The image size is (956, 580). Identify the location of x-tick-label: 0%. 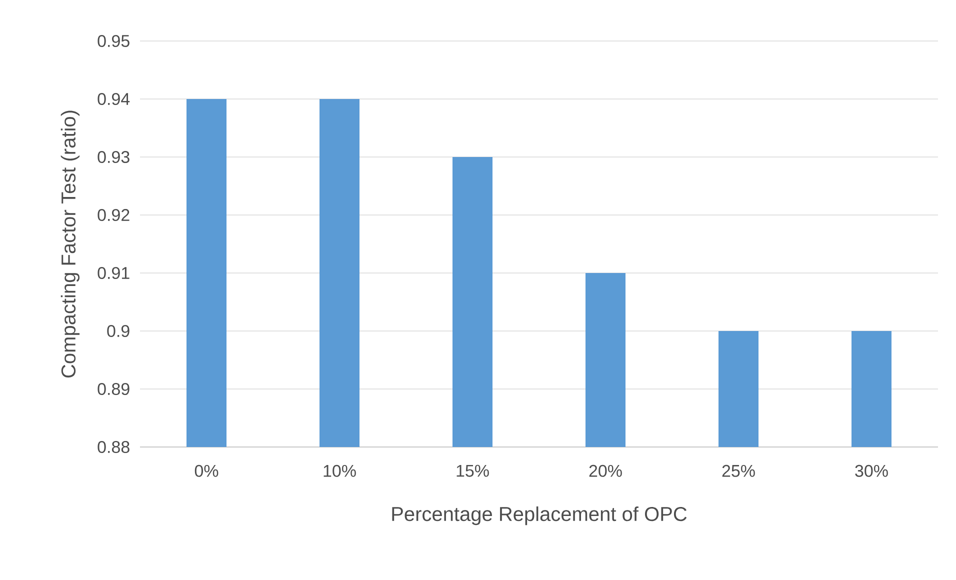
(206, 470).